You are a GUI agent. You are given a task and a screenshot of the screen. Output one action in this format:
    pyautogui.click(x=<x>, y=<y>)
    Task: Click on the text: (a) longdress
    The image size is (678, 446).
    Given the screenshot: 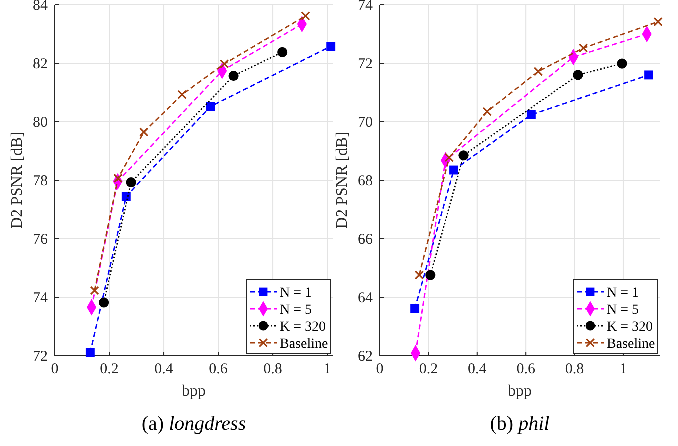 What is the action you would take?
    pyautogui.click(x=194, y=424)
    